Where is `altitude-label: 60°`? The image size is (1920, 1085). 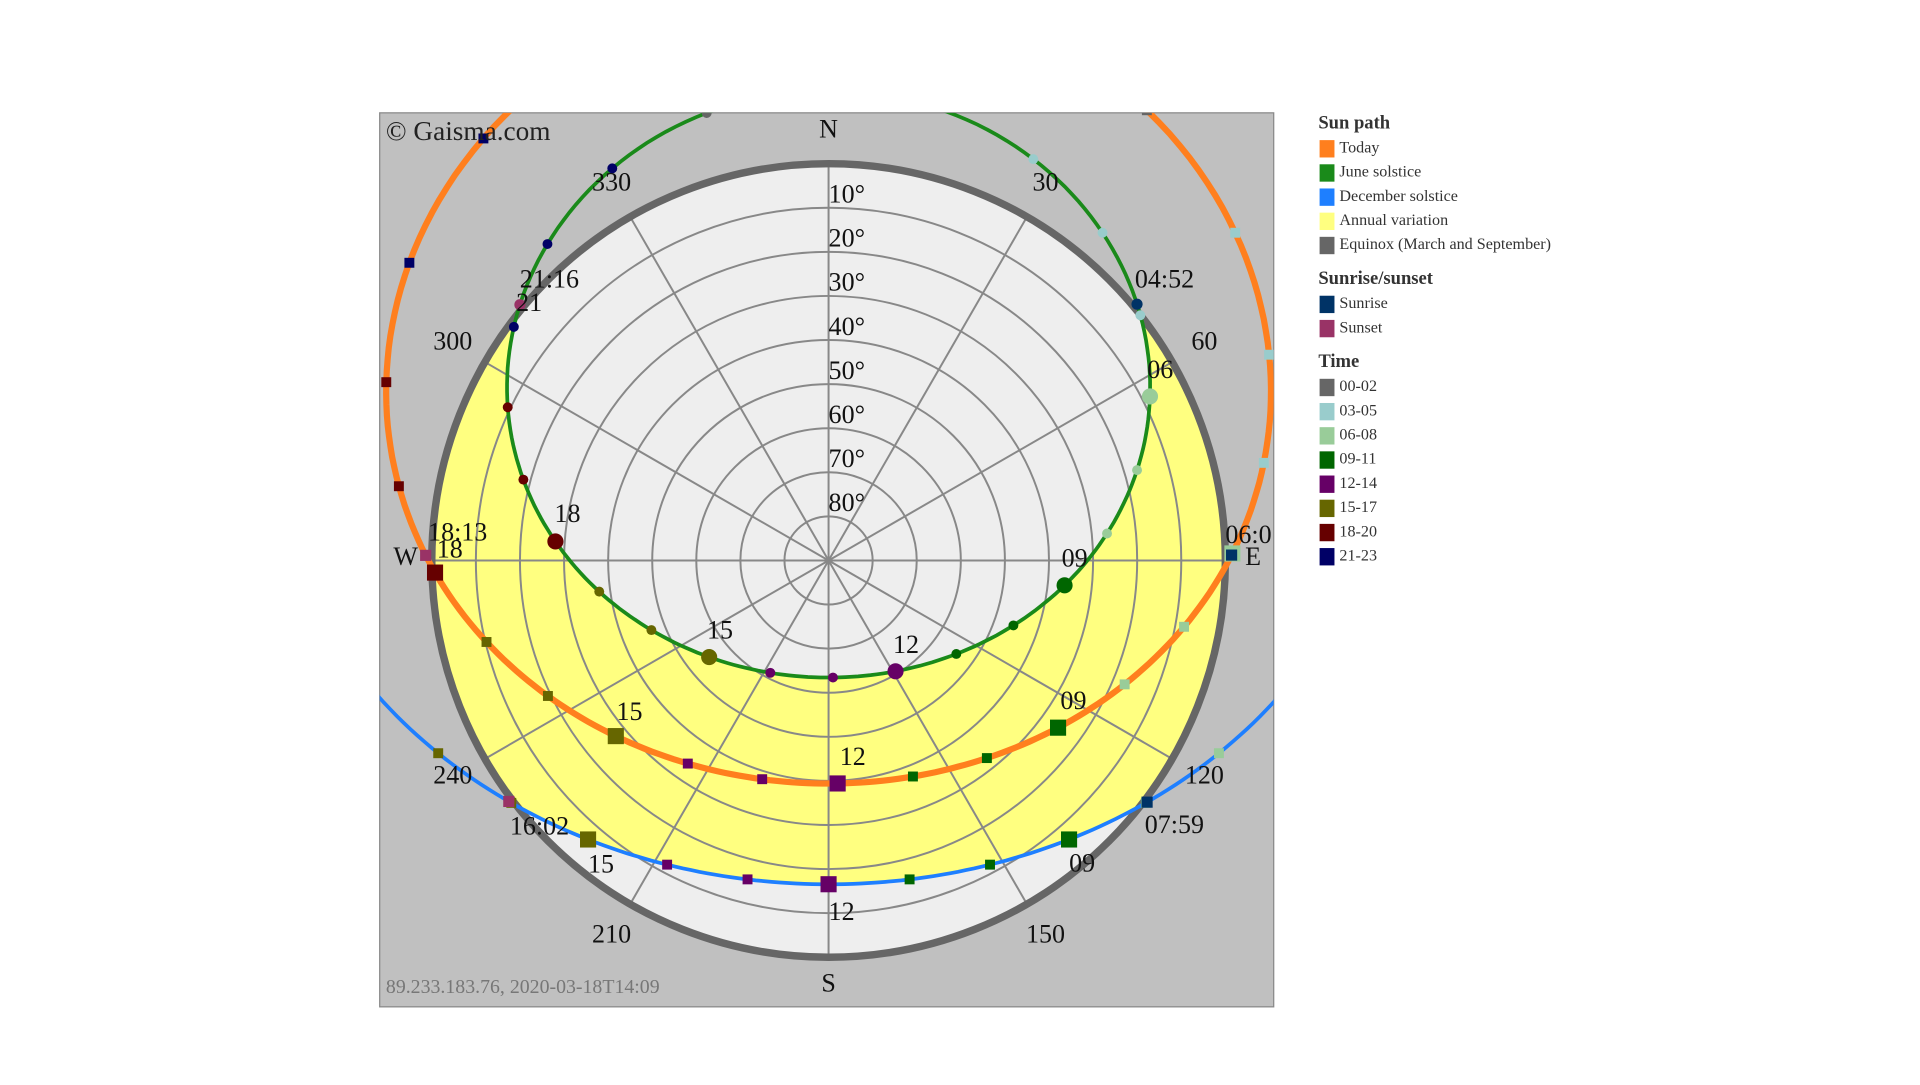
altitude-label: 60° is located at coordinates (847, 414).